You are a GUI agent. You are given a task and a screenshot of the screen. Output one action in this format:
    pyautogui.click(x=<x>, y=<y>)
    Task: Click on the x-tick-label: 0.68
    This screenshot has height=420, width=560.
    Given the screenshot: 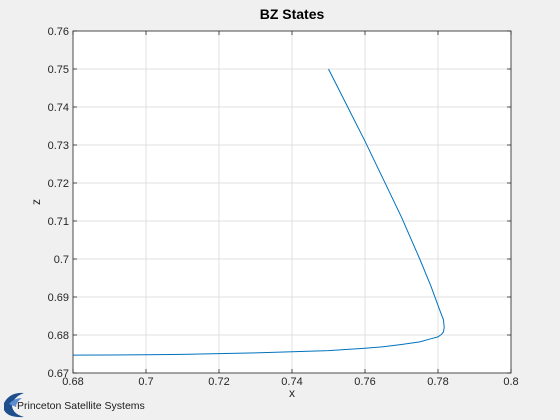 What is the action you would take?
    pyautogui.click(x=72, y=382)
    